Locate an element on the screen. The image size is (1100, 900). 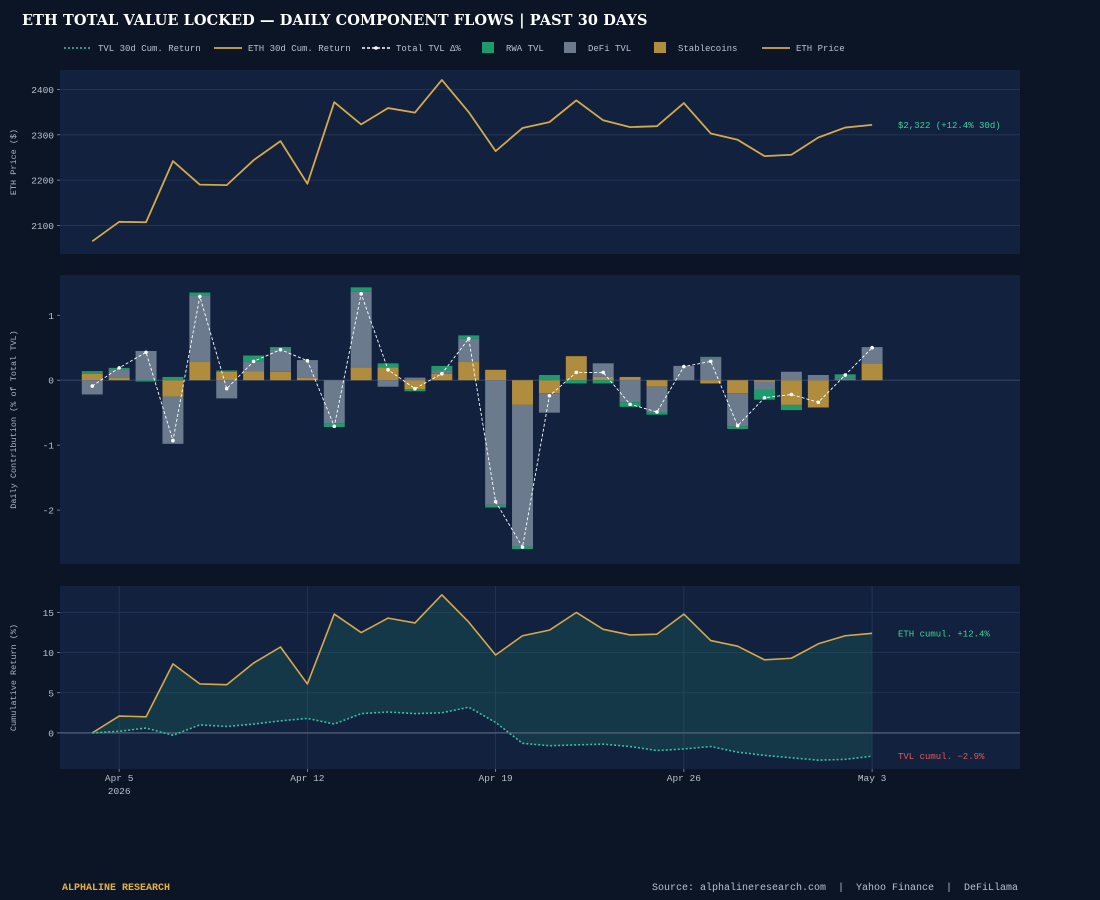
y-tick-label: 5 is located at coordinates (51, 693).